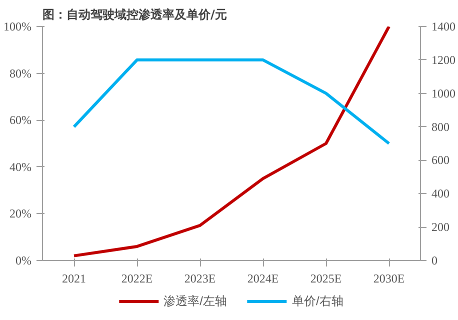 This screenshot has height=320, width=458. Describe the element at coordinates (441, 160) in the screenshot. I see `y2-tick-label: 600` at that location.